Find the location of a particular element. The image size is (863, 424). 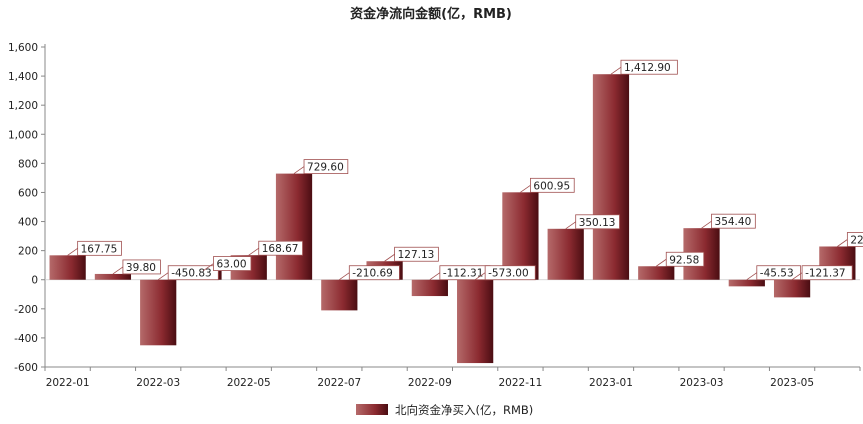

y-tick-label: 1,400 is located at coordinates (23, 77).